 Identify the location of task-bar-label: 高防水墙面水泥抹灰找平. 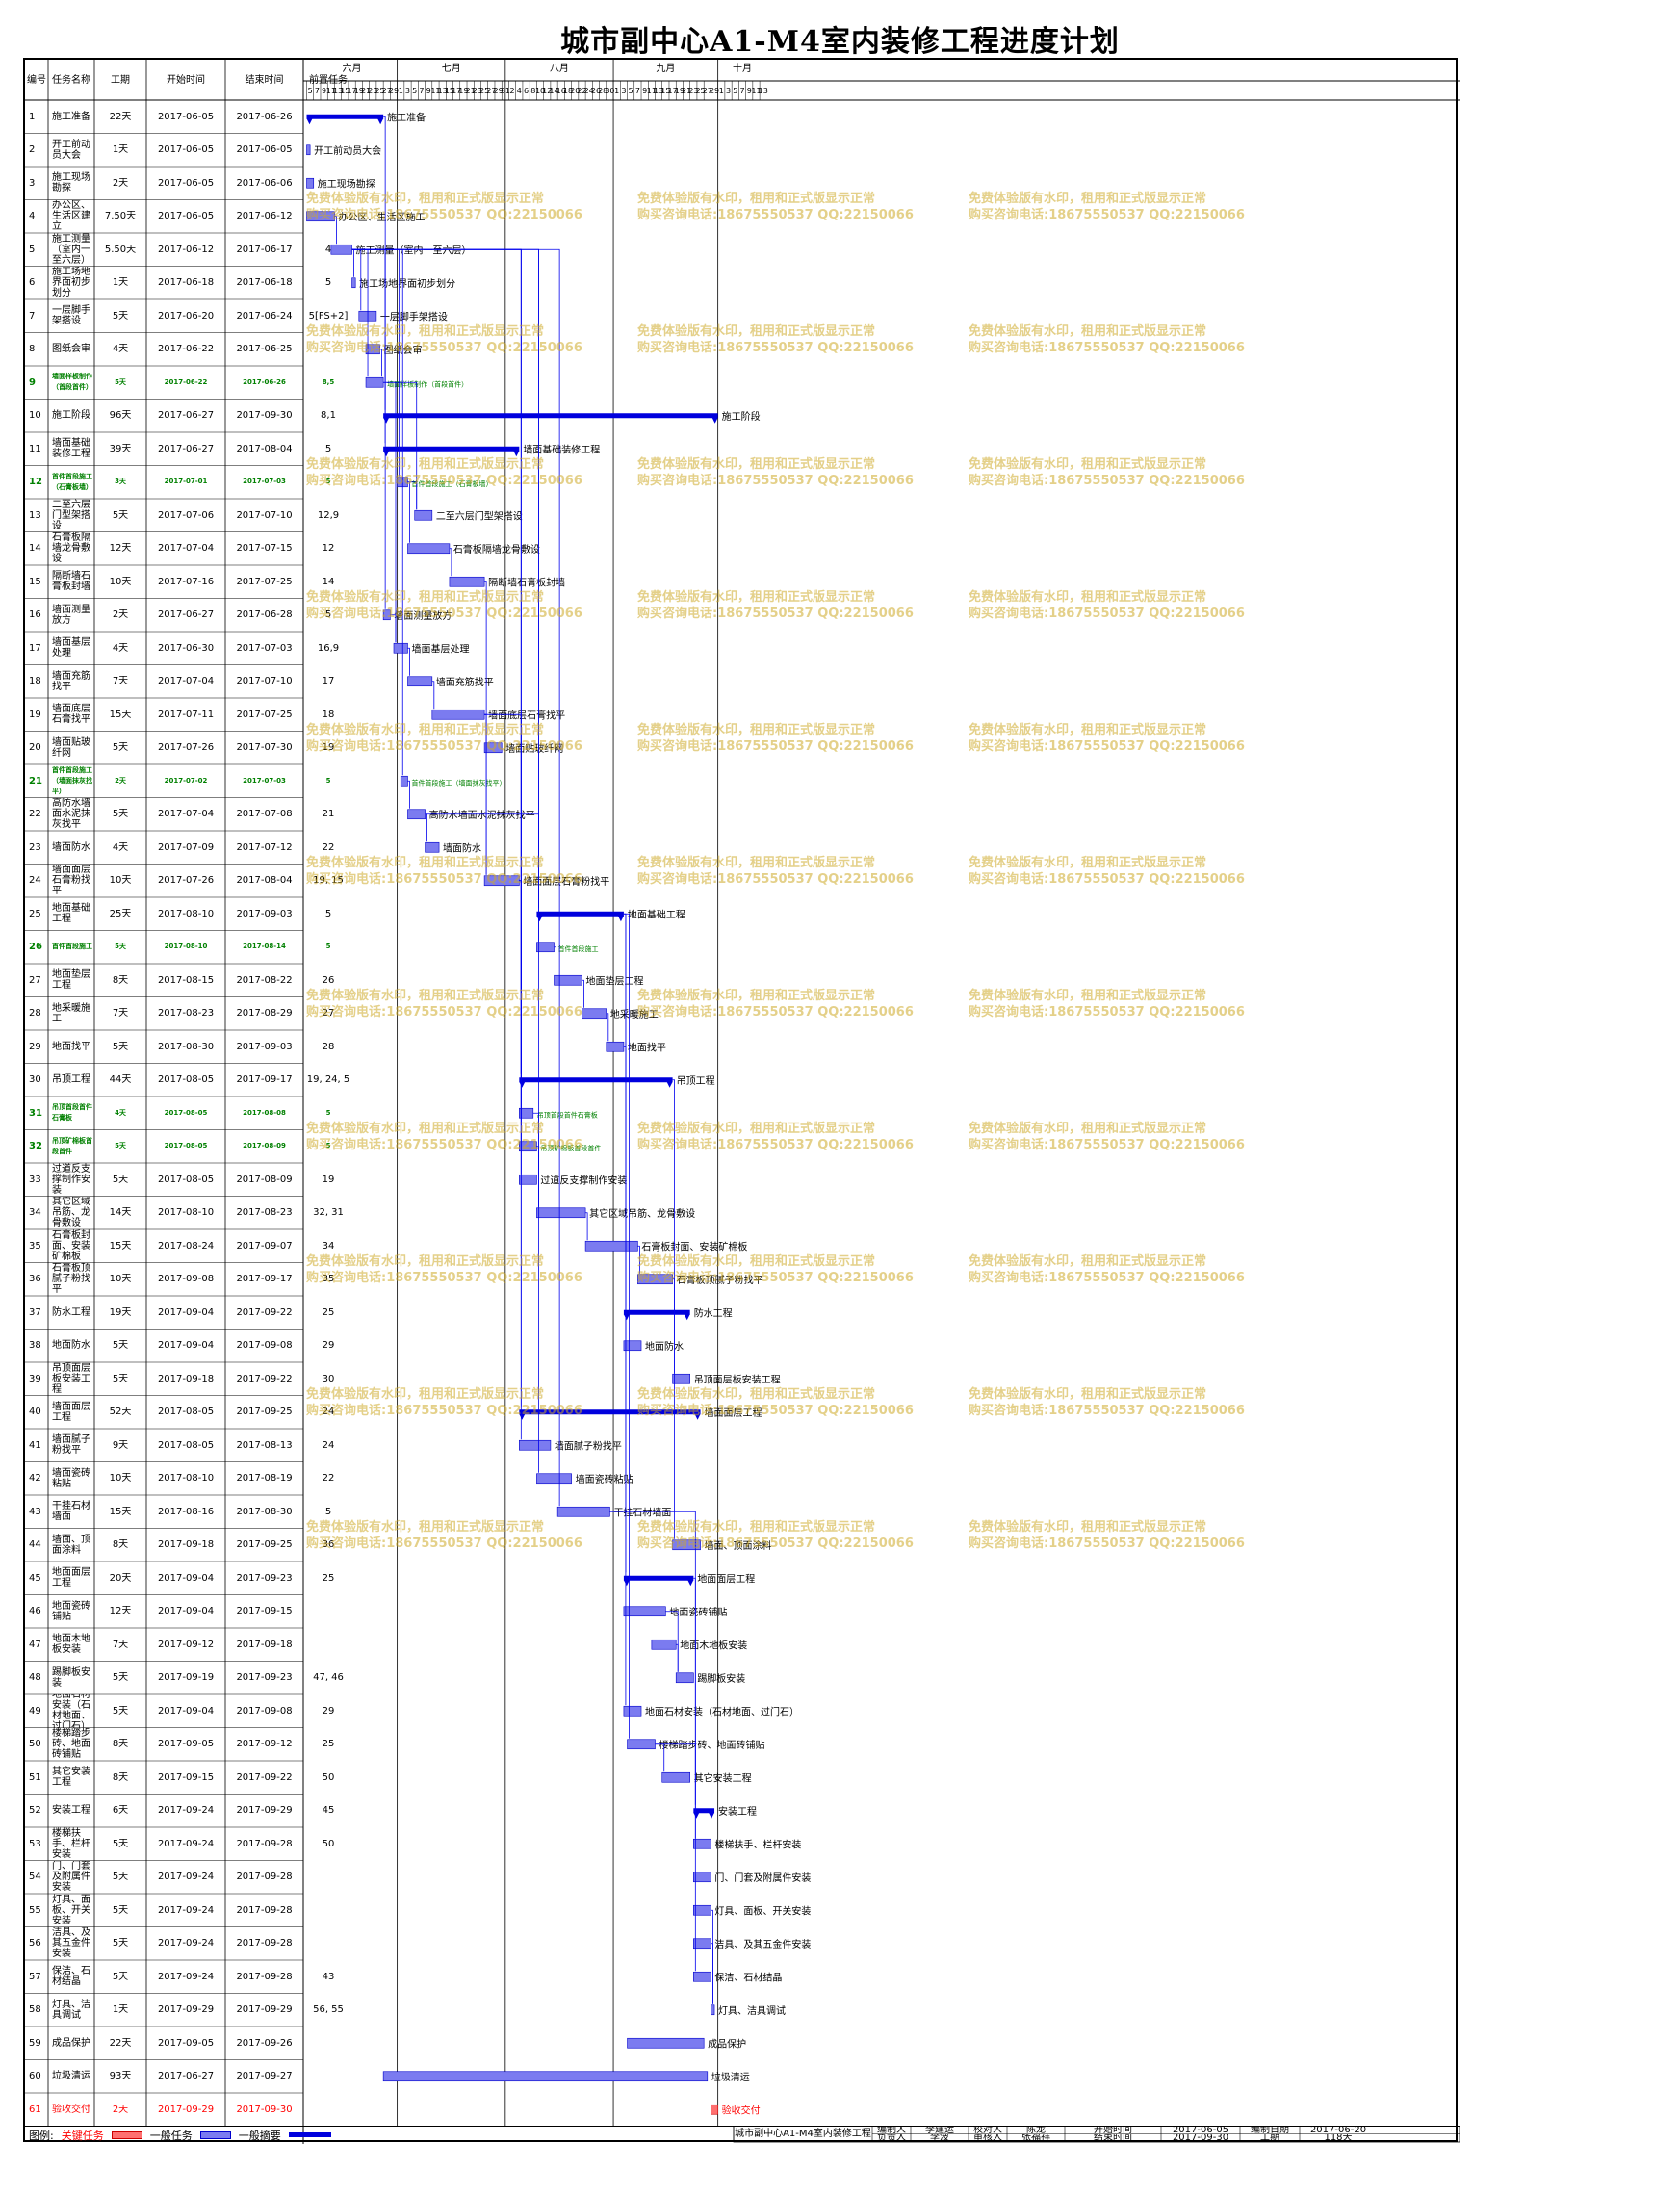
(482, 815).